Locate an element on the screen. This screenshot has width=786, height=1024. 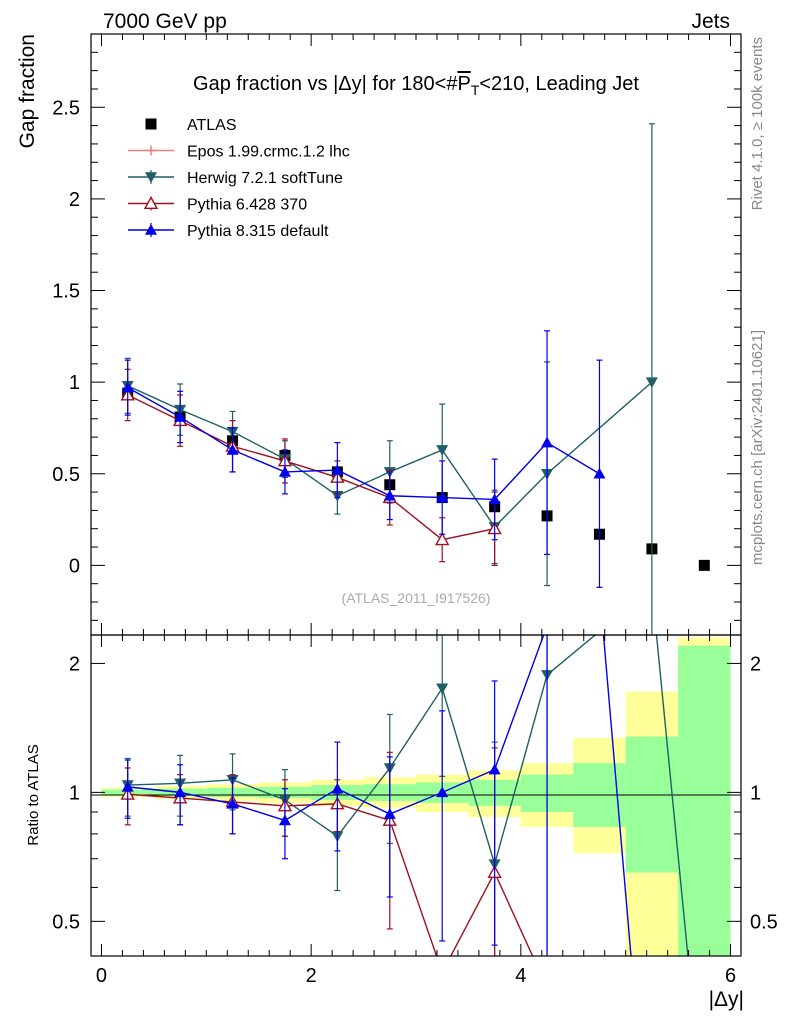
ratio-point-herwig is located at coordinates (442, 689).